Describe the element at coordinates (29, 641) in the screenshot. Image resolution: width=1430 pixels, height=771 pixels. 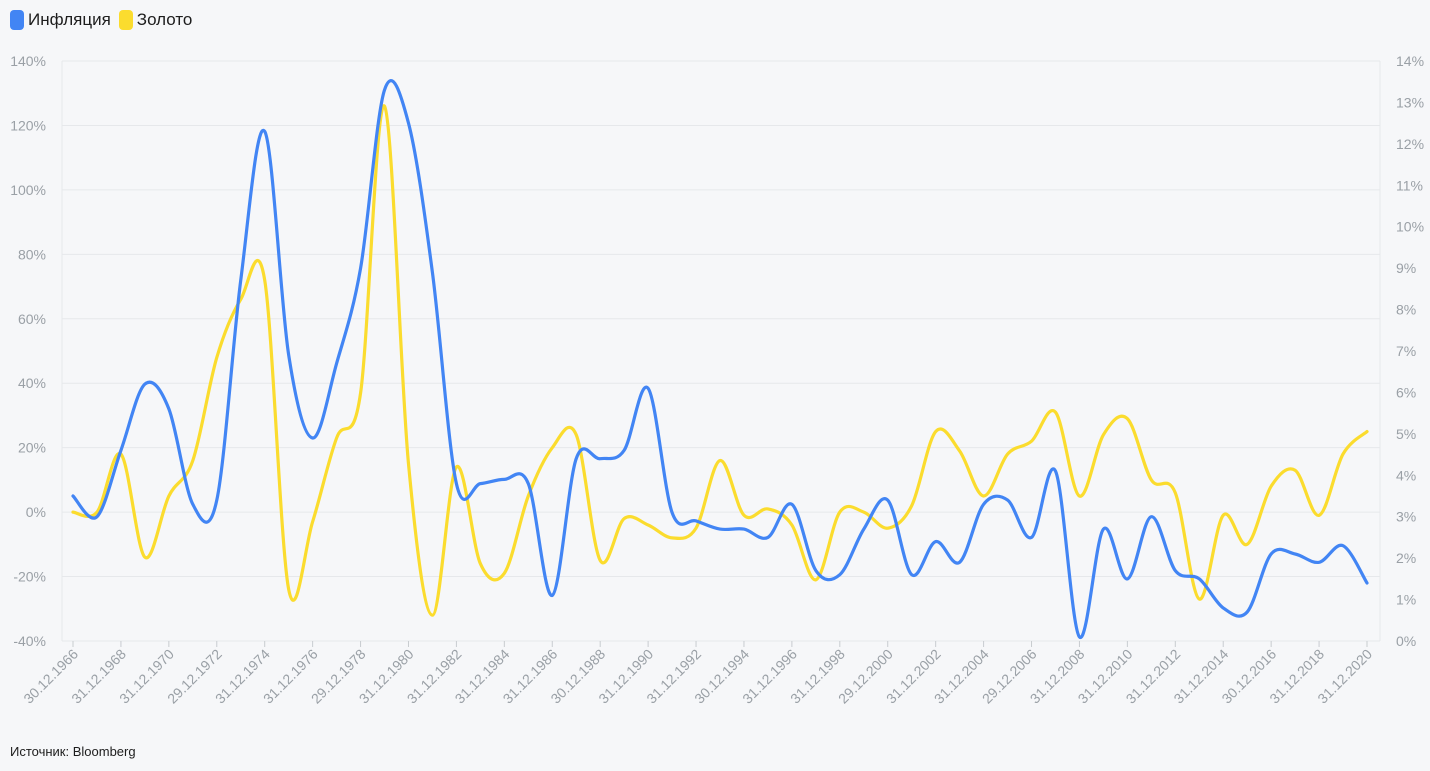
I see `left-tick-label: -40%` at that location.